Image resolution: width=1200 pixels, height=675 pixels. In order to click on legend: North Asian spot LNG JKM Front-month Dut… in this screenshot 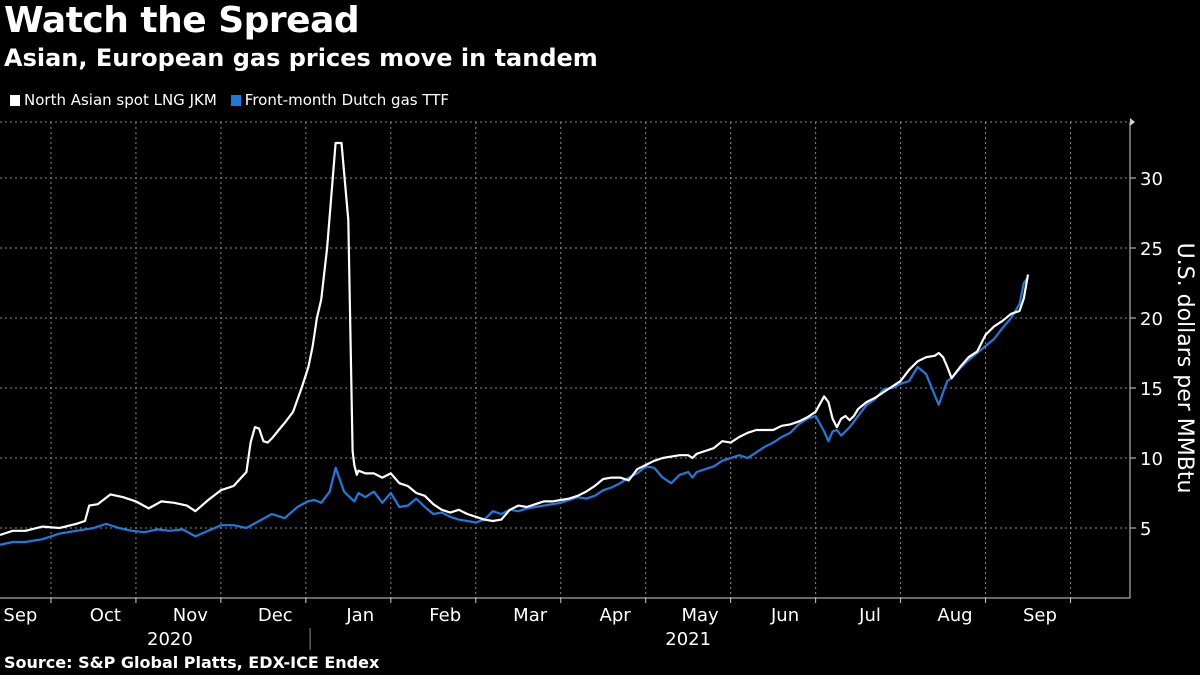, I will do `click(236, 100)`.